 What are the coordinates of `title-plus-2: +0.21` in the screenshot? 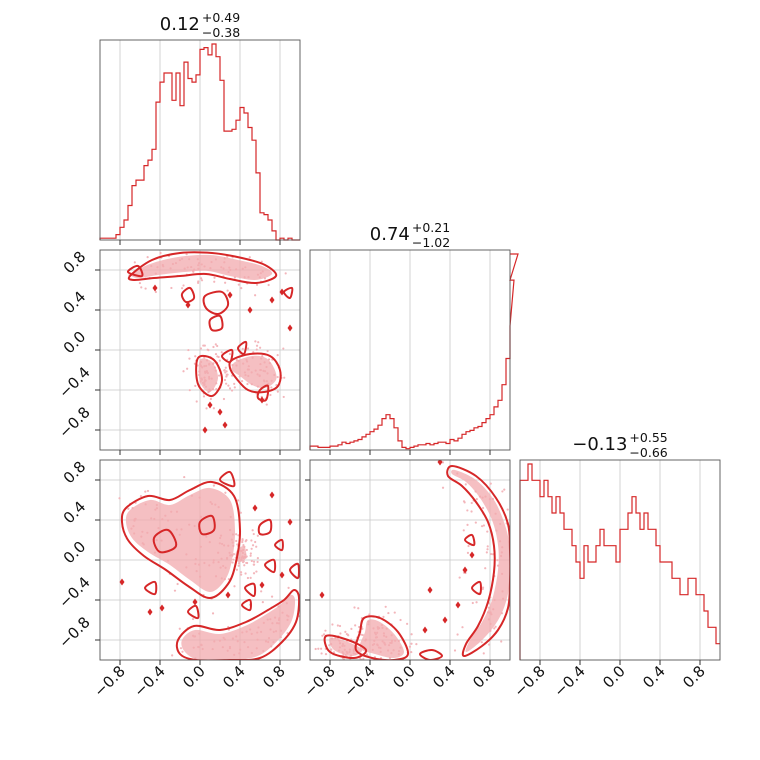 It's located at (431, 227).